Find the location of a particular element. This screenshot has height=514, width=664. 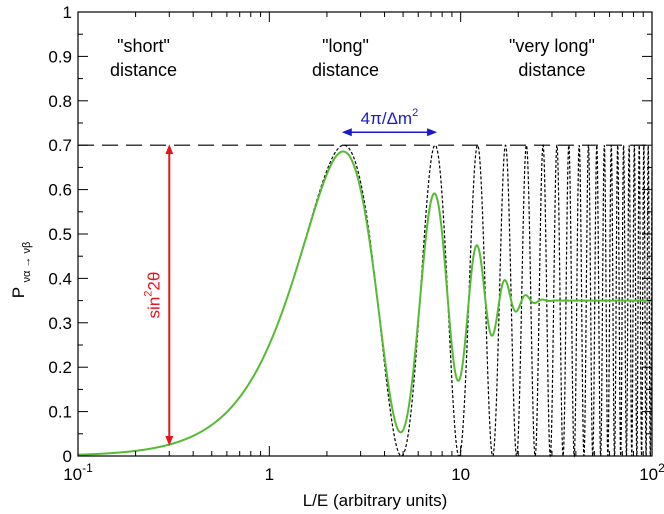

y-tick-label: 0.5 is located at coordinates (60, 234).